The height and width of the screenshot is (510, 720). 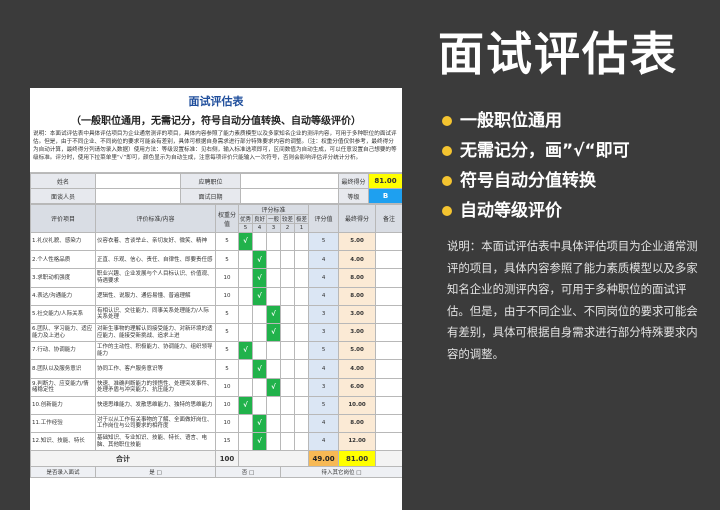 What do you see at coordinates (511, 121) in the screenshot?
I see `feature-text: 一般职位通用` at bounding box center [511, 121].